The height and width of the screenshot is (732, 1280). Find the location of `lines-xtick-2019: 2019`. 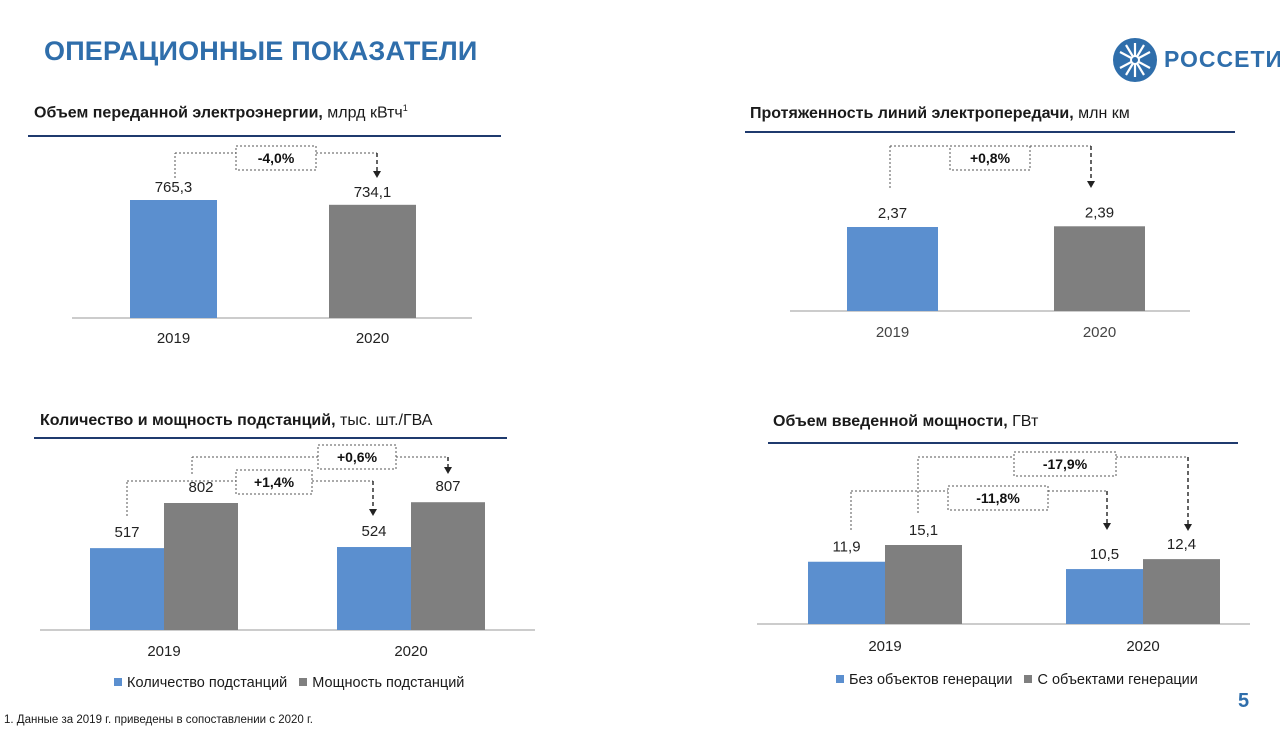

lines-xtick-2019: 2019 is located at coordinates (892, 332).